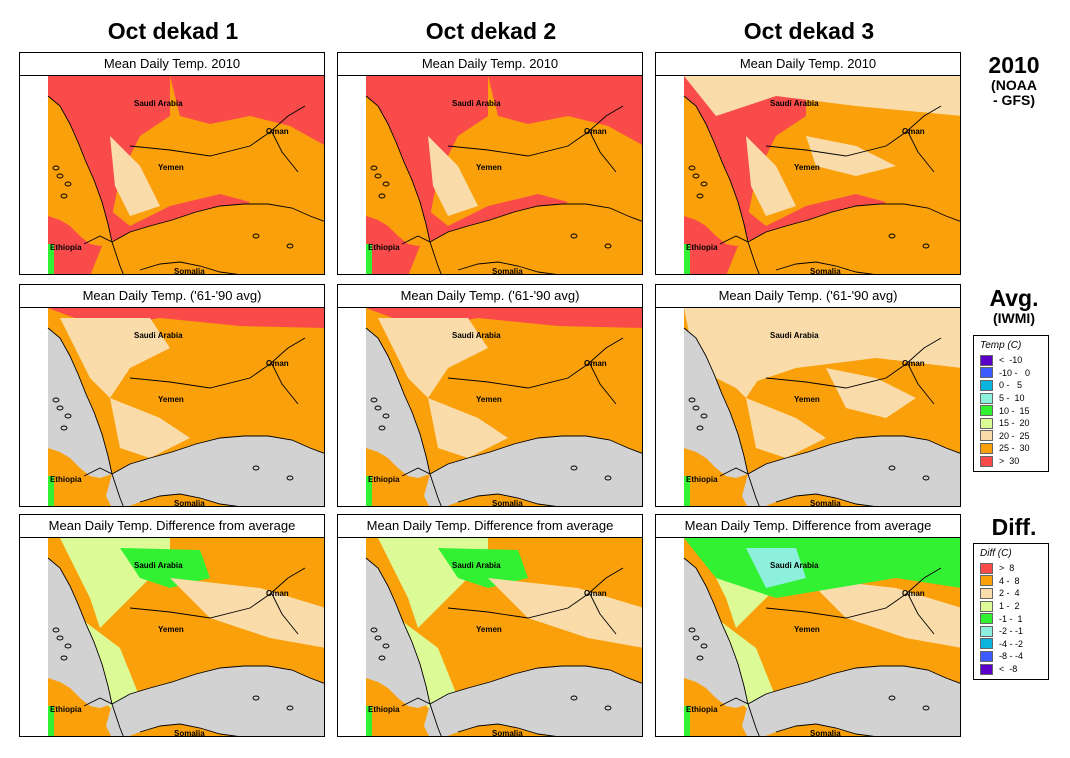  What do you see at coordinates (1009, 606) in the screenshot?
I see `diff-legend-label: 1 - 2` at bounding box center [1009, 606].